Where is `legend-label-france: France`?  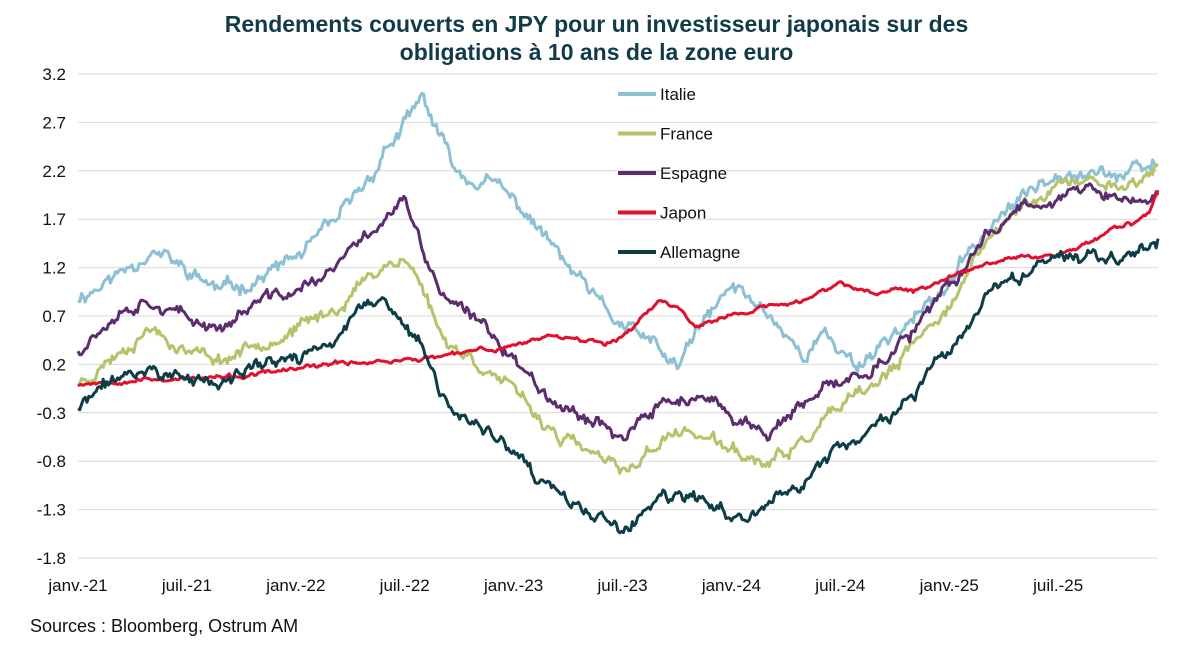 legend-label-france: France is located at coordinates (686, 134).